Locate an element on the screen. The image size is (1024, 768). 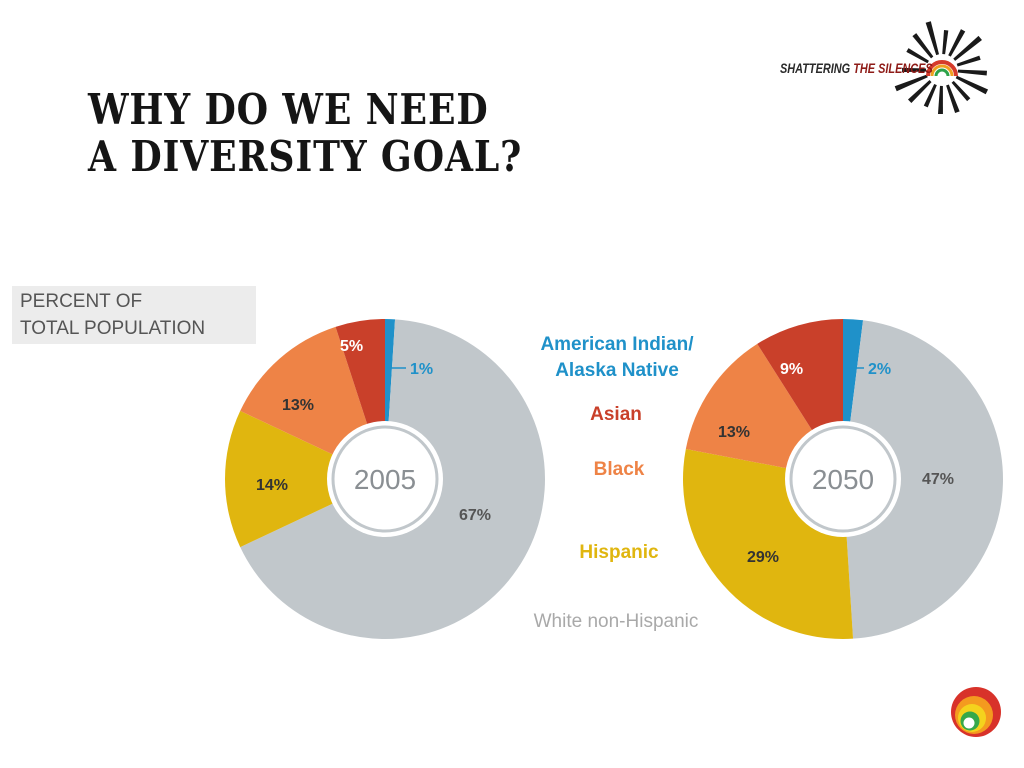
pie-2050-year-label: 2050 is located at coordinates (843, 479).